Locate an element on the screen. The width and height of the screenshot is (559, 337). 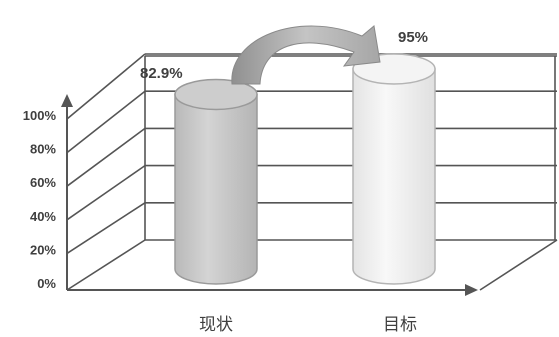
value-label: 95% is located at coordinates (413, 37).